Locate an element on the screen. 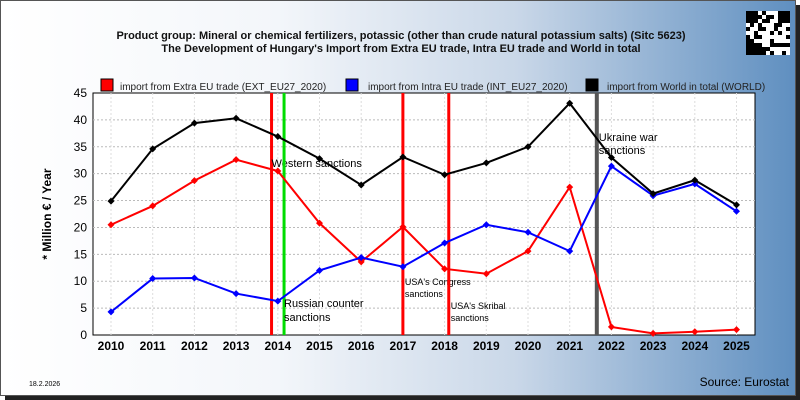 Image resolution: width=800 pixels, height=400 pixels. event-label: Russian counter is located at coordinates (324, 304).